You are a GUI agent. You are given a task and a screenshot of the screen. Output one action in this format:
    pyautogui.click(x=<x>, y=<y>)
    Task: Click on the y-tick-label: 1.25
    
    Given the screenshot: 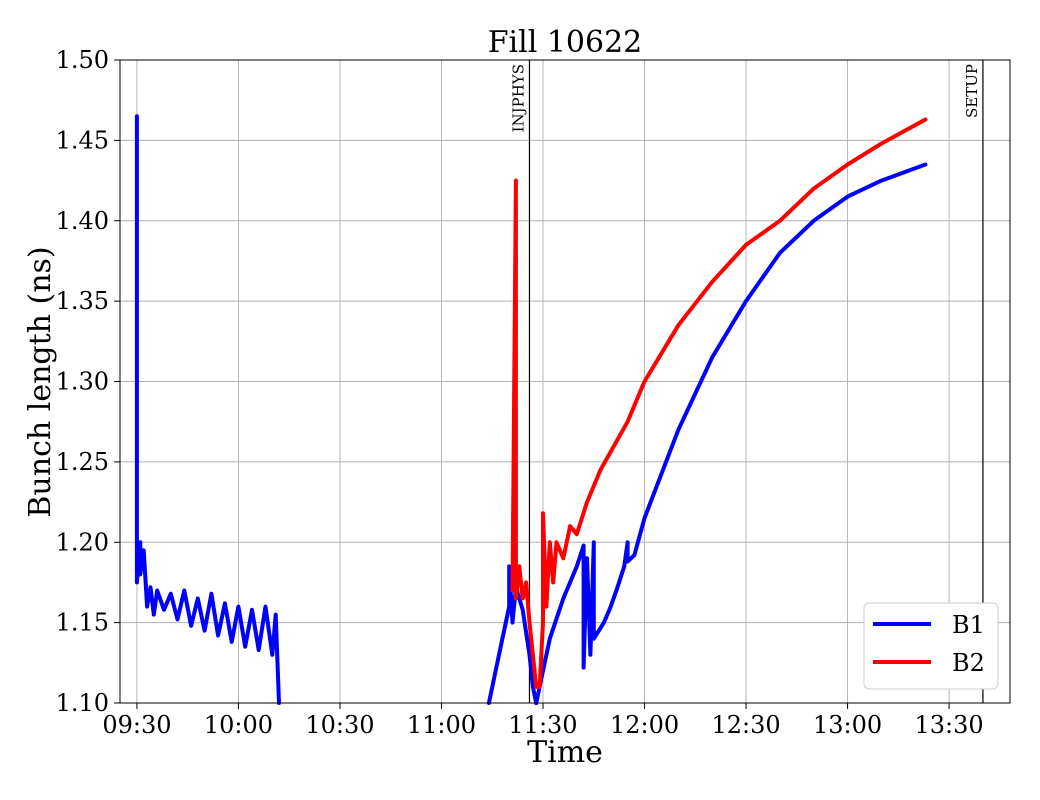 What is the action you would take?
    pyautogui.click(x=82, y=462)
    